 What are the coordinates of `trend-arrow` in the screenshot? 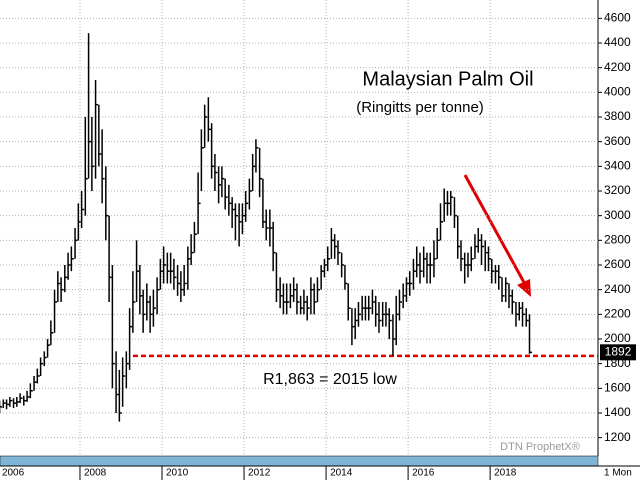 It's located at (495, 230).